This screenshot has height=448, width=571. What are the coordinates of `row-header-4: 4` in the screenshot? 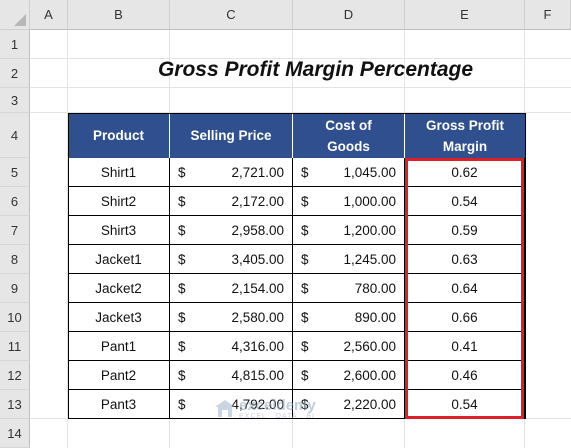 It's located at (15, 135).